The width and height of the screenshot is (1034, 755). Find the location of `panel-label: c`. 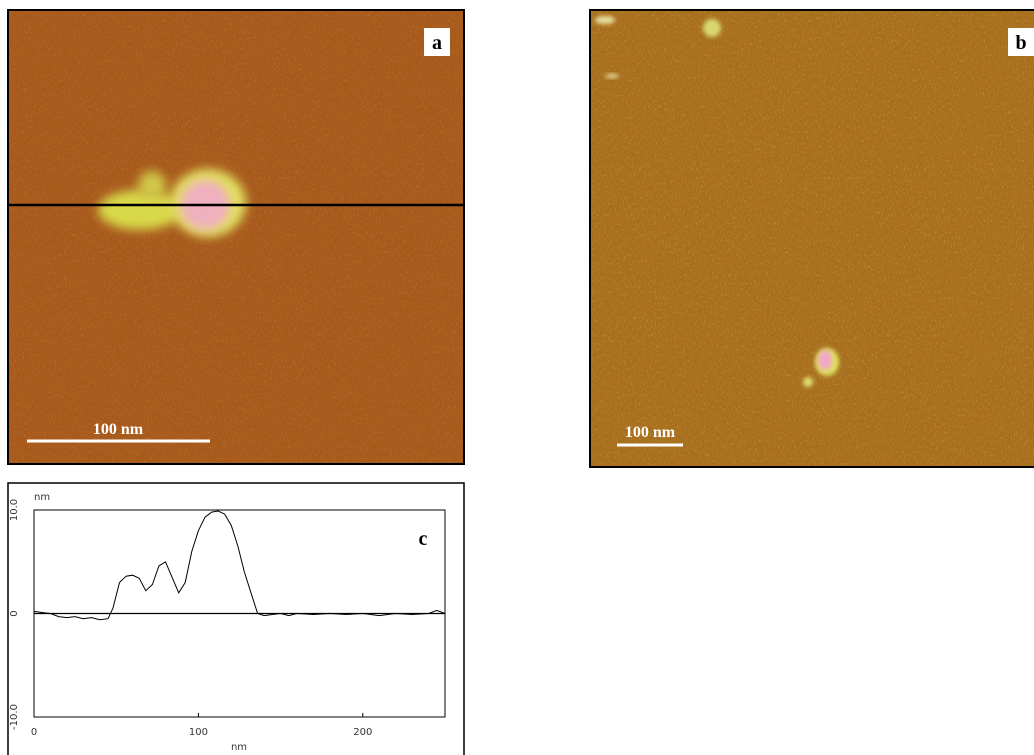

panel-label: c is located at coordinates (423, 539).